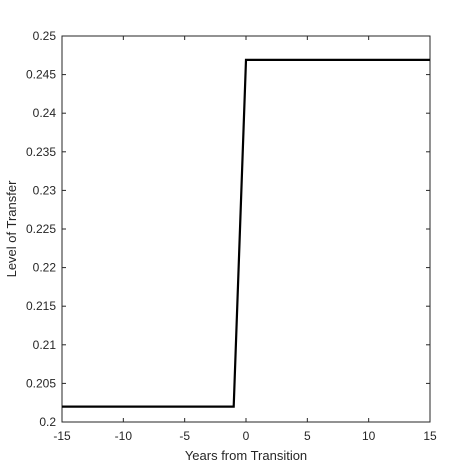  Describe the element at coordinates (124, 436) in the screenshot. I see `x-tick-label: -10` at that location.